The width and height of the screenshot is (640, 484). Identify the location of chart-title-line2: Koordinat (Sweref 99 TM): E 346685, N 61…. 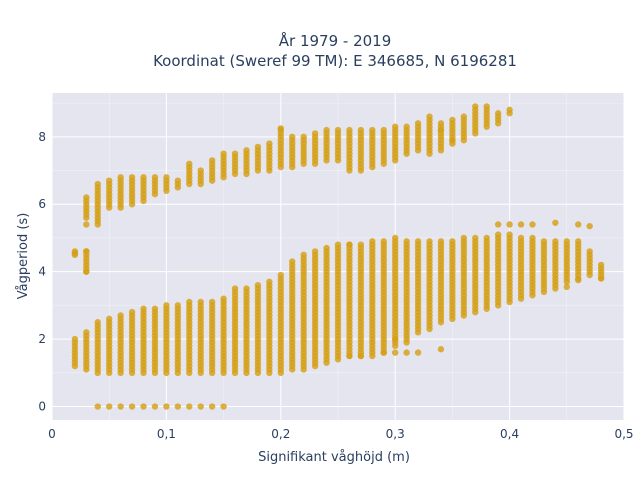
(335, 61).